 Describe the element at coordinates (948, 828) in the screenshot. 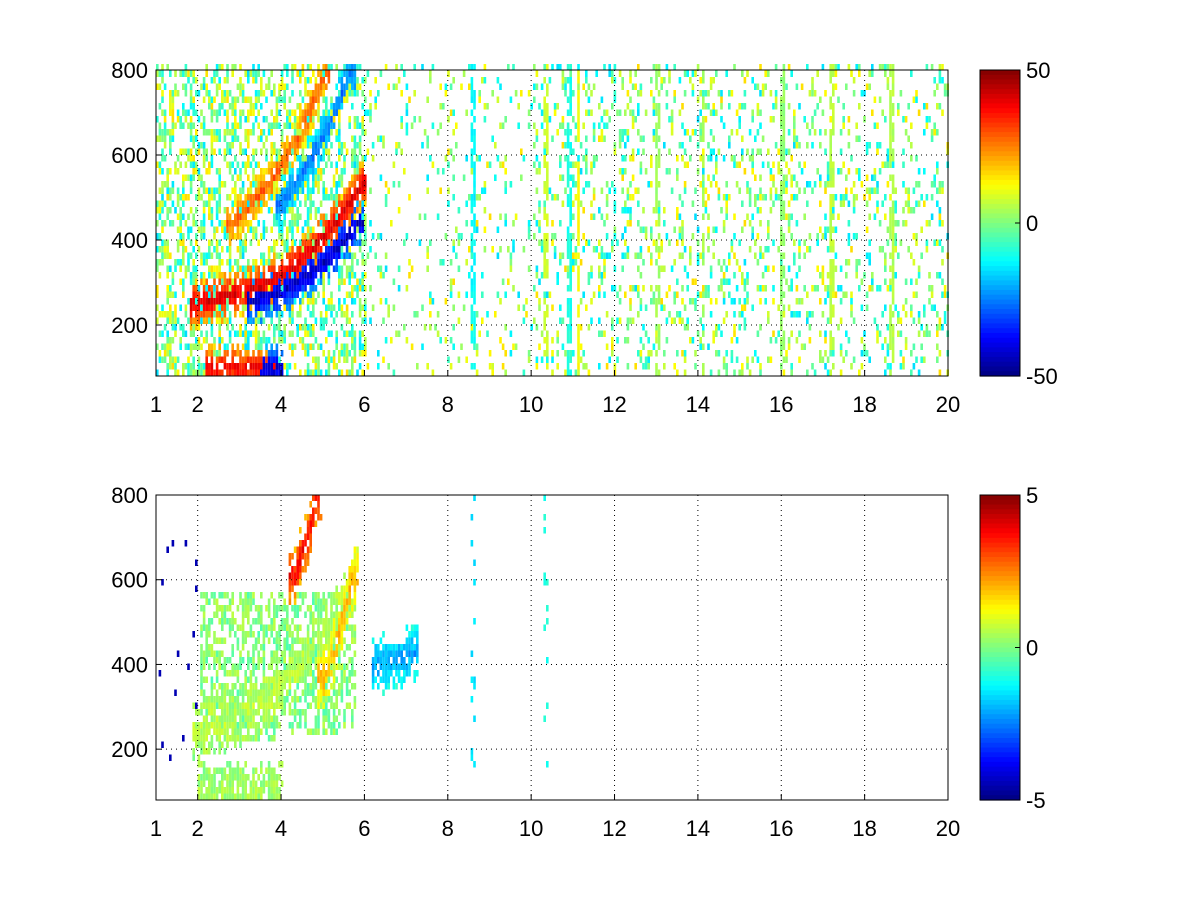

I see `x-tick-label: 20` at that location.